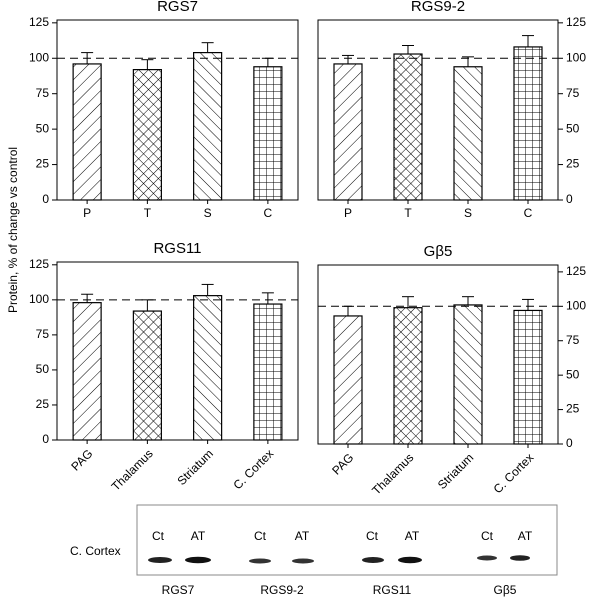 This screenshot has height=608, width=600. I want to click on blot-protein-label: Gβ5, so click(505, 590).